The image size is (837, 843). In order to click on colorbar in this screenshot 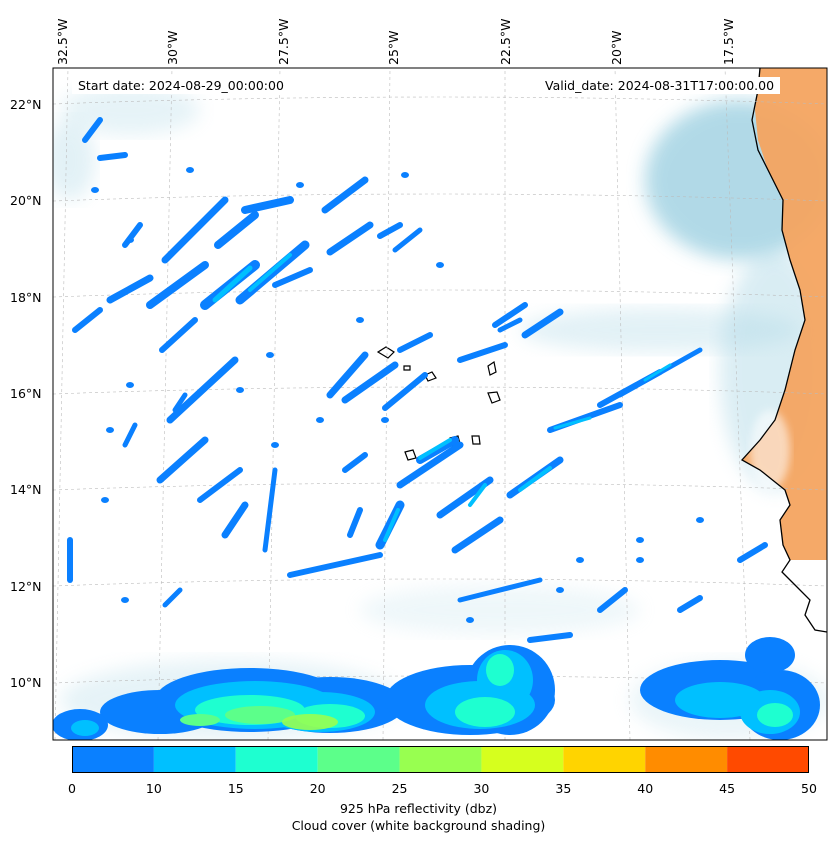, I will do `click(440, 759)`.